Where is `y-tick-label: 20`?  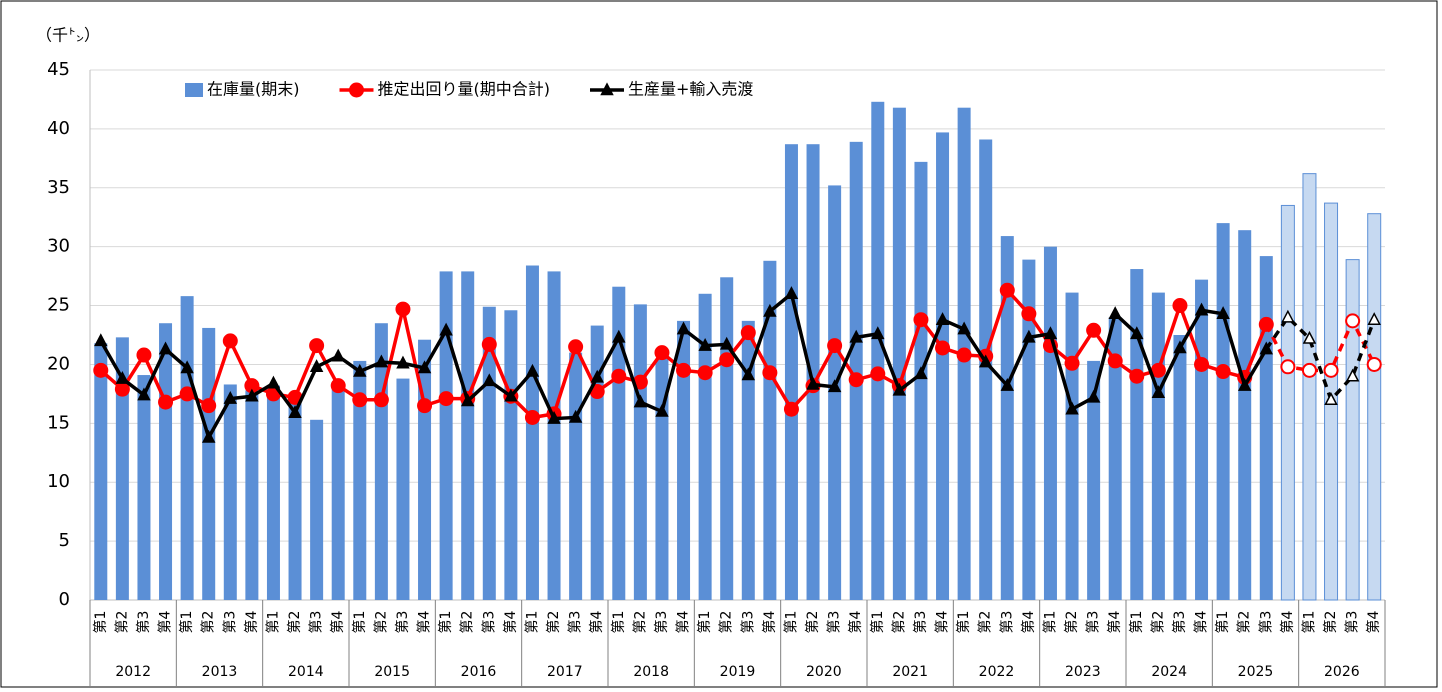 y-tick-label: 20 is located at coordinates (58, 363).